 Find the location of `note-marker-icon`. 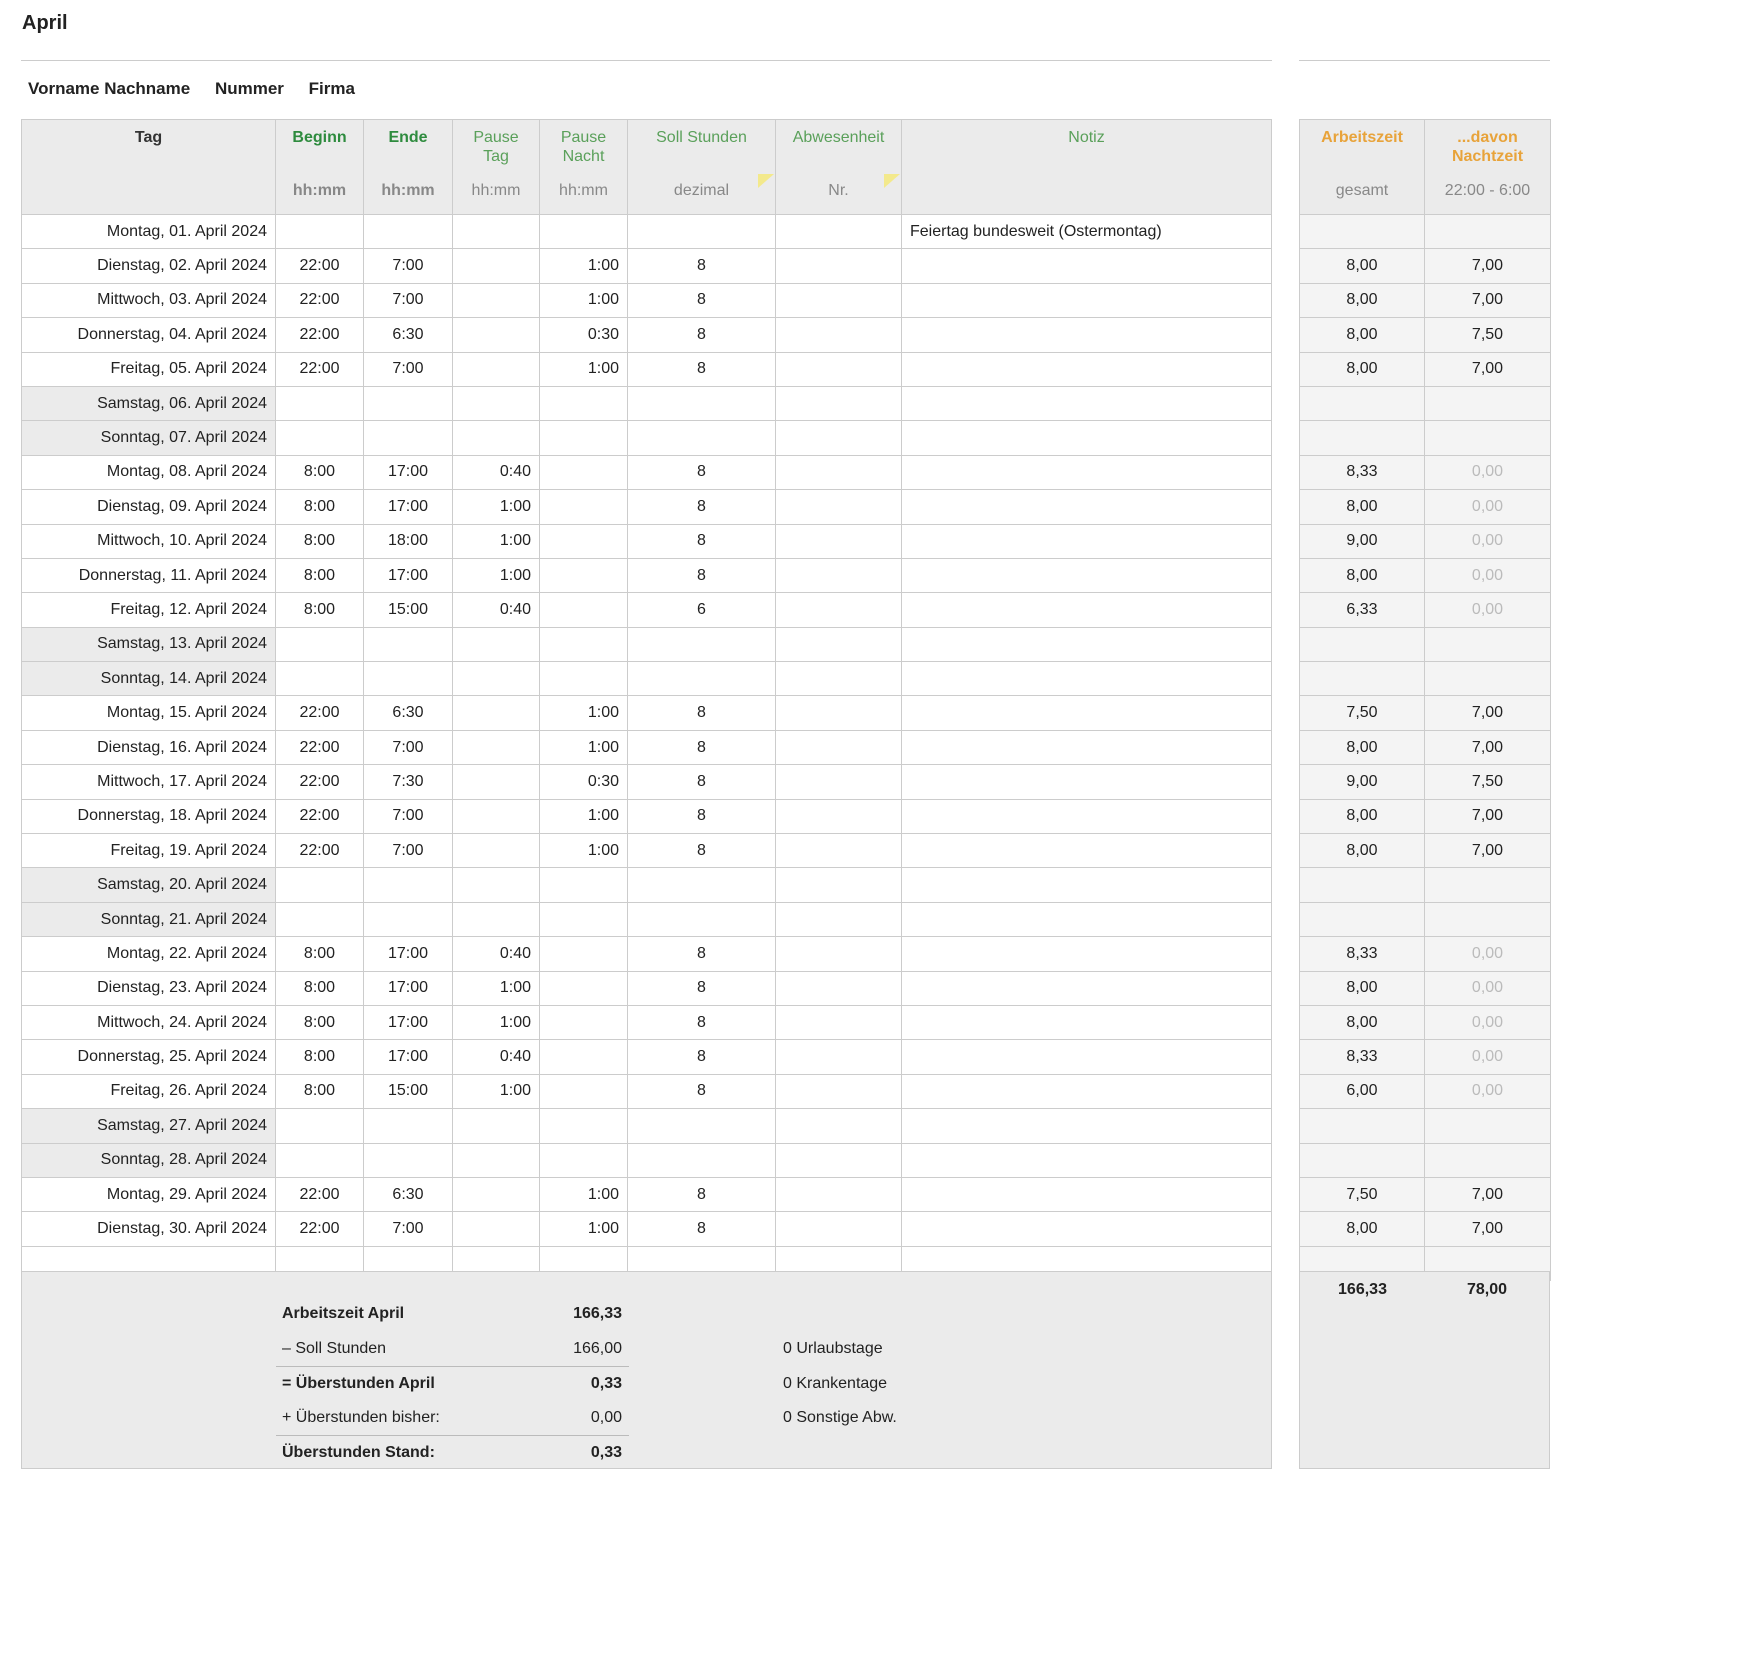

note-marker-icon is located at coordinates (892, 181).